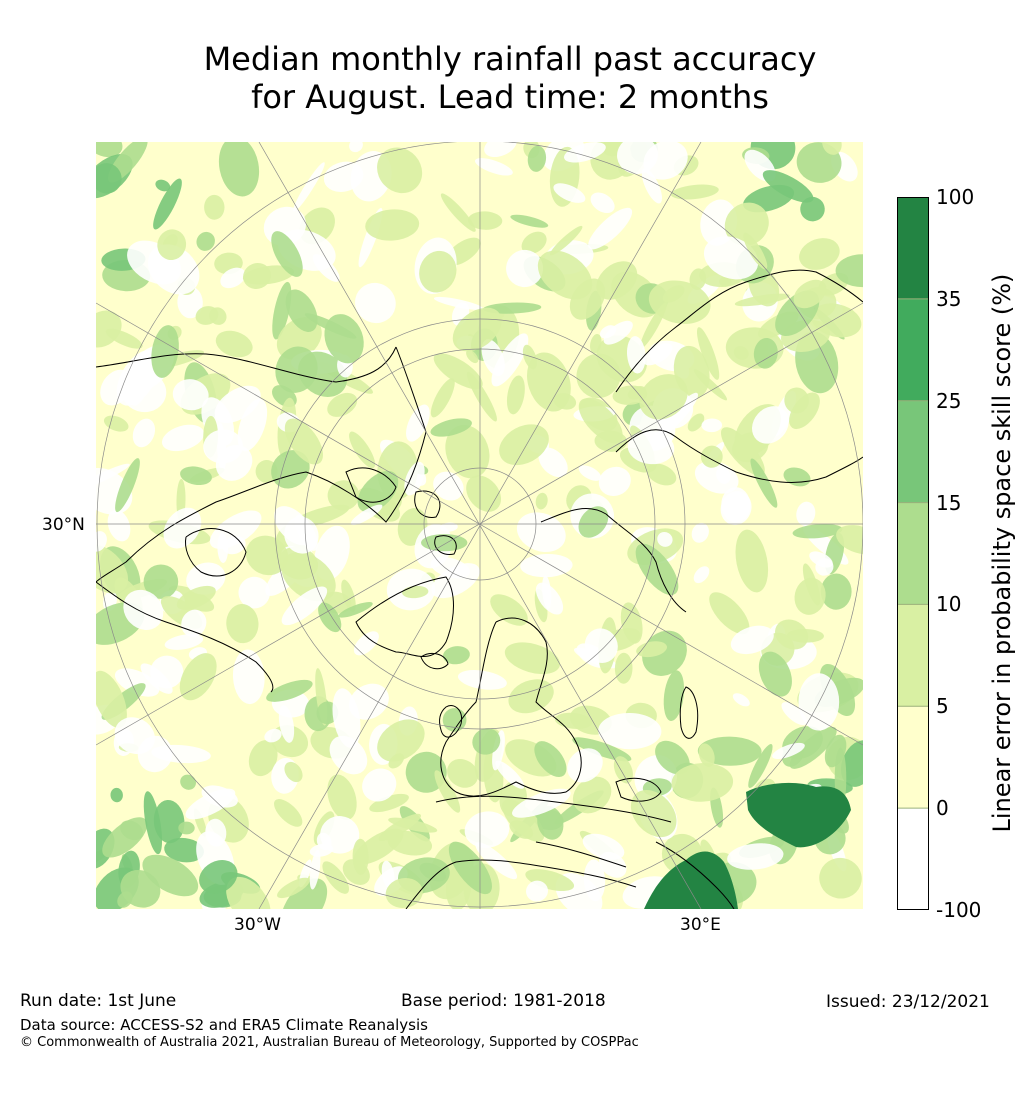 The width and height of the screenshot is (1020, 1095). I want to click on longitude-label-west: 30°W, so click(257, 925).